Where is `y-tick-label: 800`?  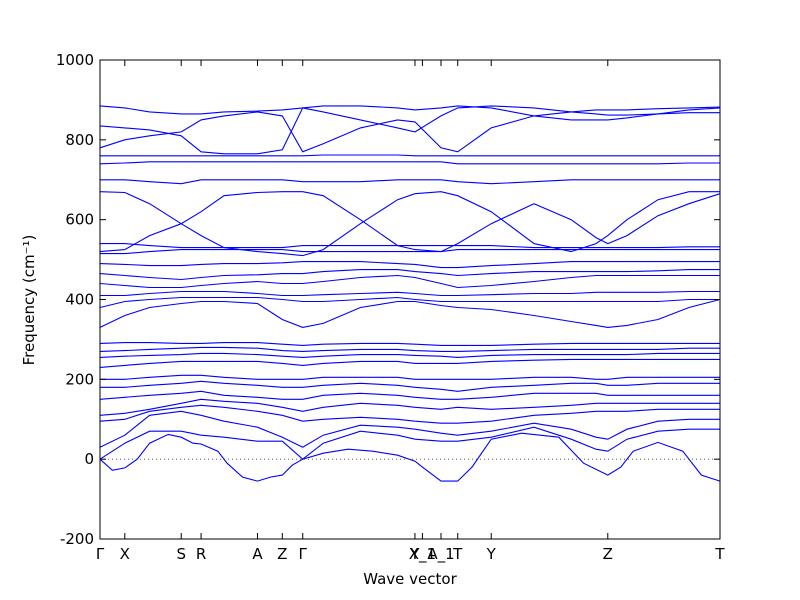 y-tick-label: 800 is located at coordinates (79, 140).